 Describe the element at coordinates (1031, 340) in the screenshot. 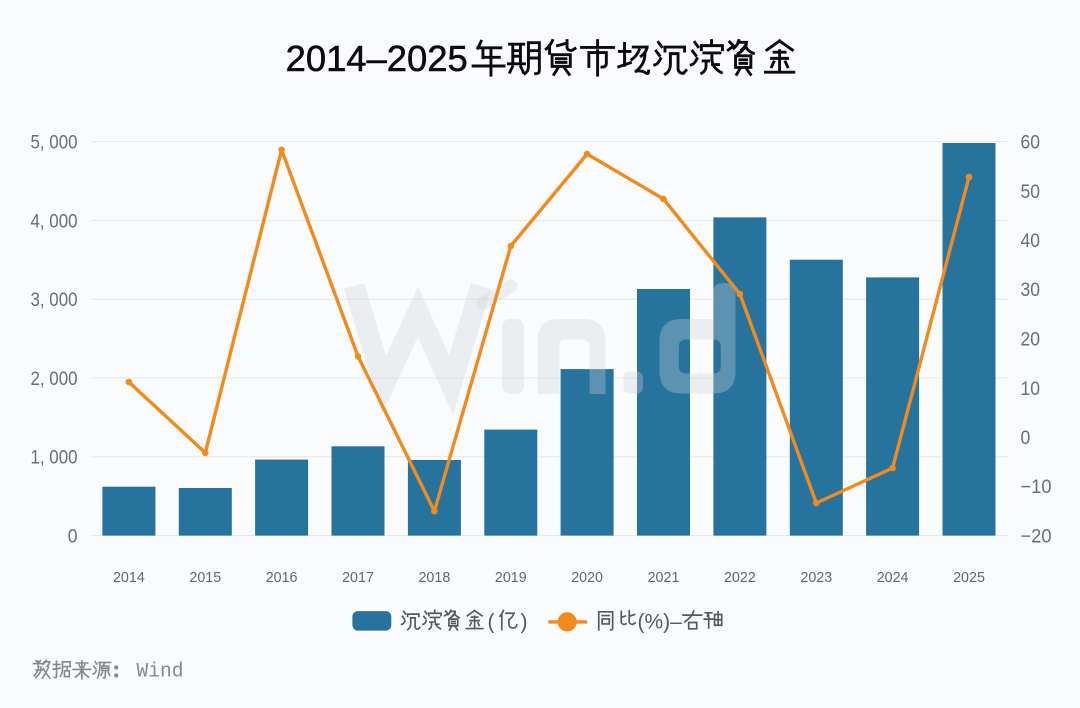

I see `svg-text: 20` at that location.